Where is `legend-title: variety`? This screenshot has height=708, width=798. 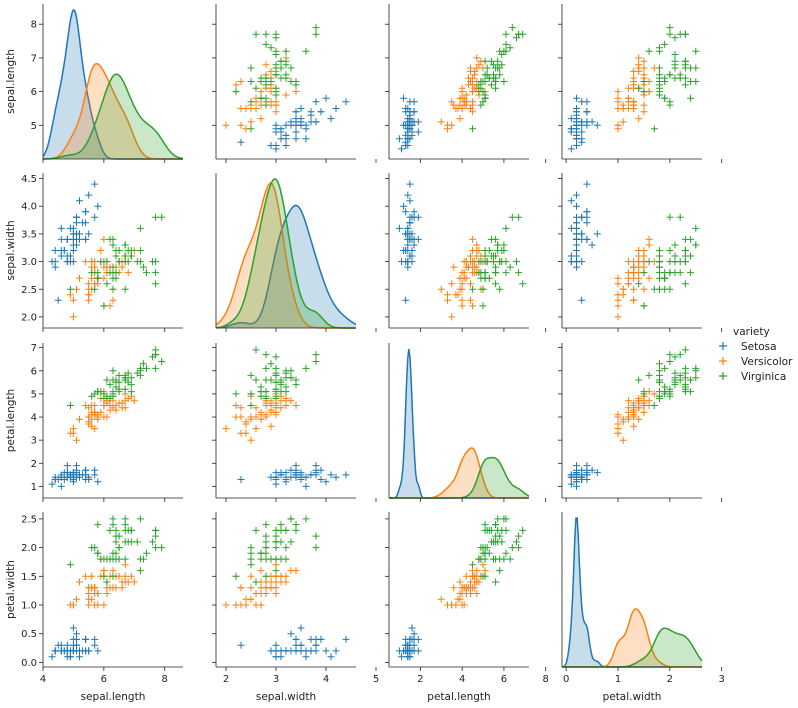 legend-title: variety is located at coordinates (751, 332).